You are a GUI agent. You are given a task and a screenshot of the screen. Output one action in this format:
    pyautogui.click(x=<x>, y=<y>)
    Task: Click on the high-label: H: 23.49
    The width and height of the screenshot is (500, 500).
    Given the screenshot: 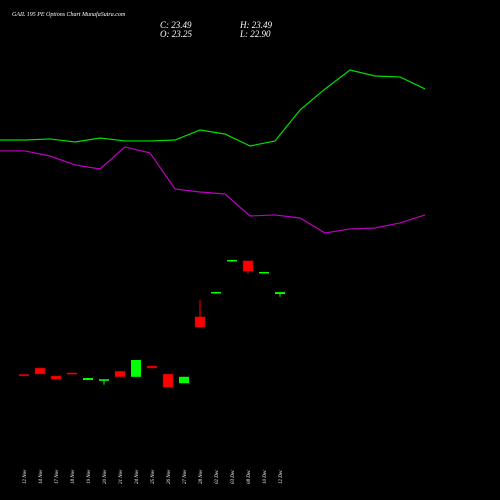 What is the action you would take?
    pyautogui.click(x=255, y=25)
    